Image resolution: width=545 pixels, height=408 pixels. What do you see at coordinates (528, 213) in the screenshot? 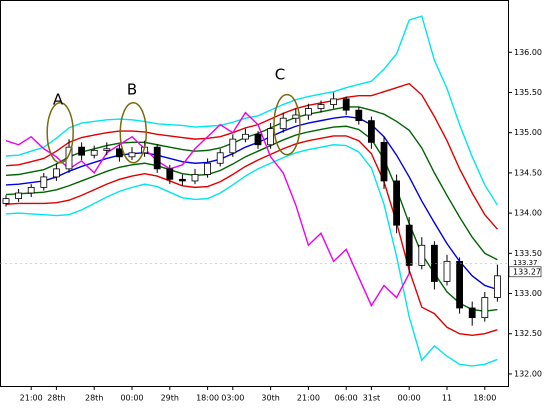
I see `y-tick-label: 134.00` at bounding box center [528, 213].